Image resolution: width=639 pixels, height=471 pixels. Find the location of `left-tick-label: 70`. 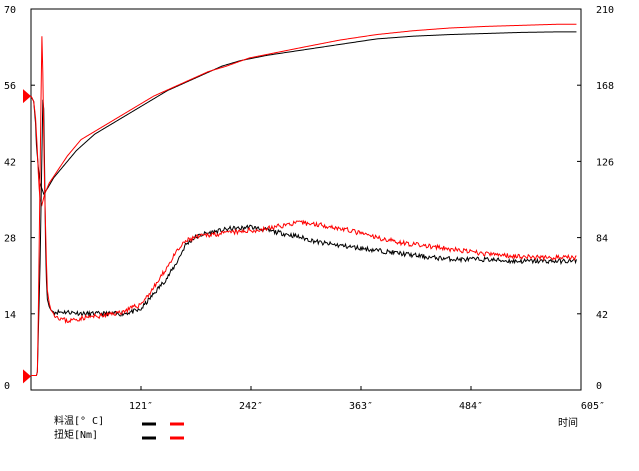

left-tick-label: 70 is located at coordinates (10, 10).